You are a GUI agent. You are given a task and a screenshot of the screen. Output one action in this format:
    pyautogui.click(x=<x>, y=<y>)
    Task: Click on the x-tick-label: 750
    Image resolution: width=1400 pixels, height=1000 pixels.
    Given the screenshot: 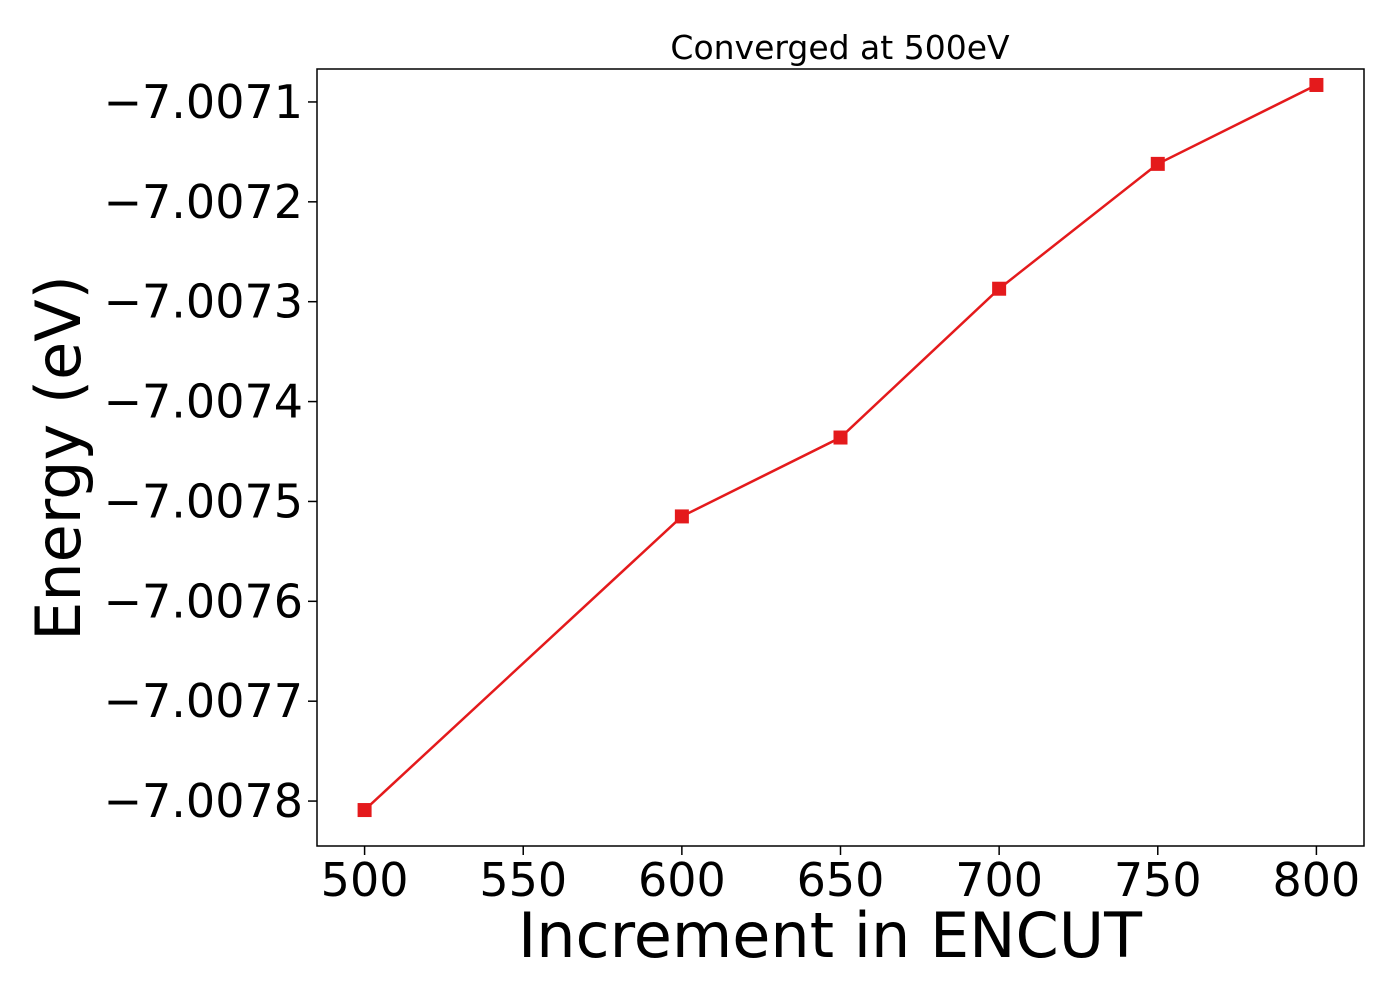 What is the action you would take?
    pyautogui.click(x=1158, y=880)
    